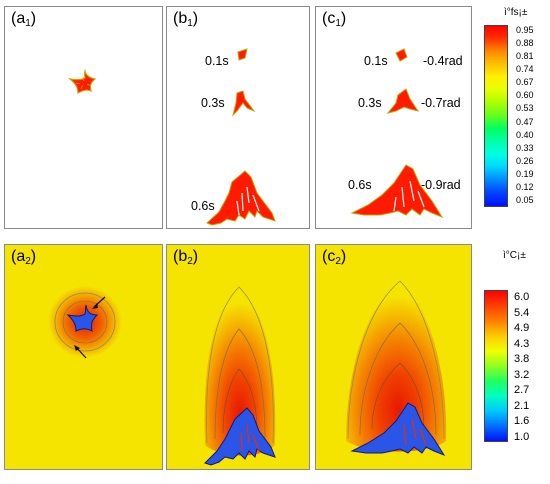  What do you see at coordinates (525, 160) in the screenshot?
I see `colorbar-top-tick-label: 0.26` at bounding box center [525, 160].